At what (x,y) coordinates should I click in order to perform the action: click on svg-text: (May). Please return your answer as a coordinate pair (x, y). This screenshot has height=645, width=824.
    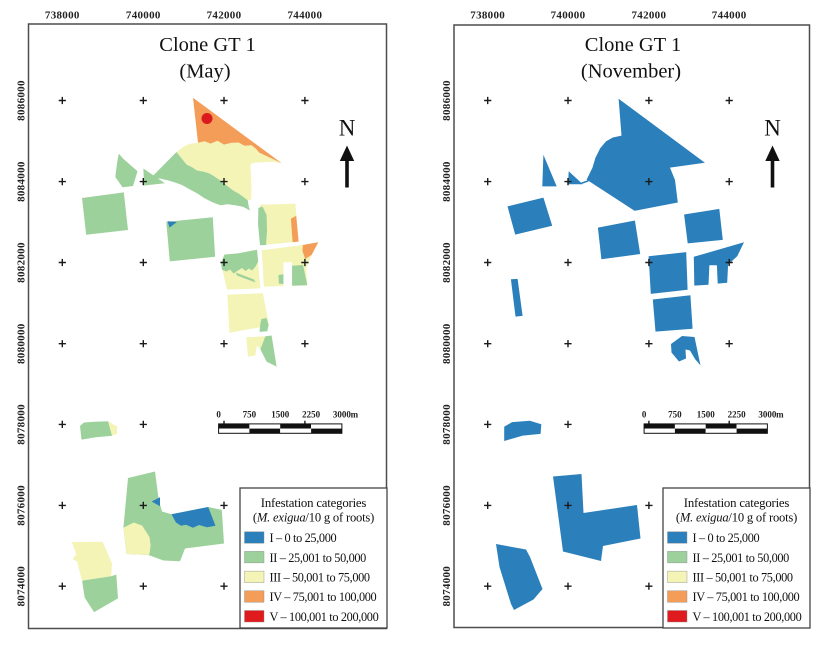
    Looking at the image, I should click on (204, 72).